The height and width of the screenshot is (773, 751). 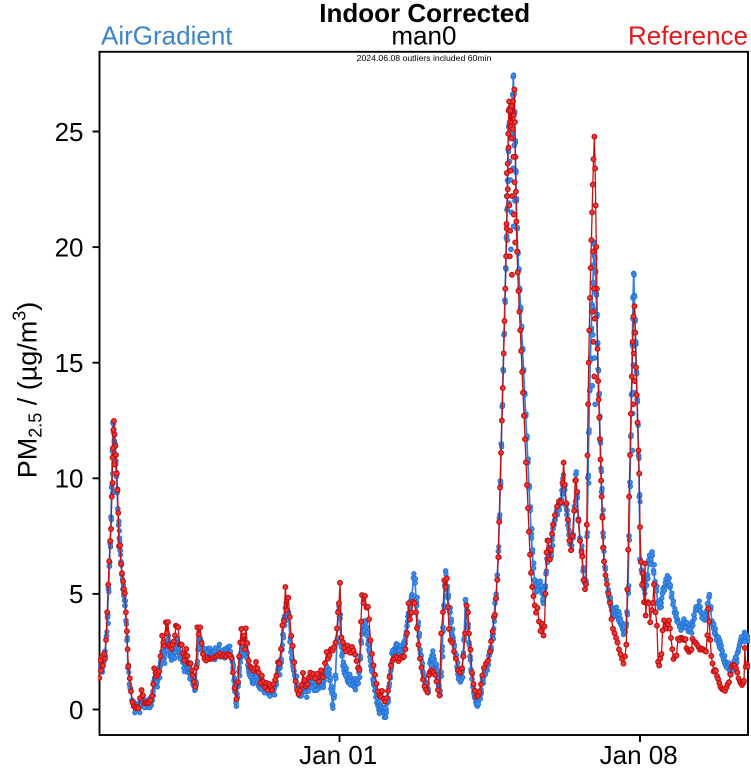 What do you see at coordinates (167, 36) in the screenshot?
I see `svg-text: AirGradient` at bounding box center [167, 36].